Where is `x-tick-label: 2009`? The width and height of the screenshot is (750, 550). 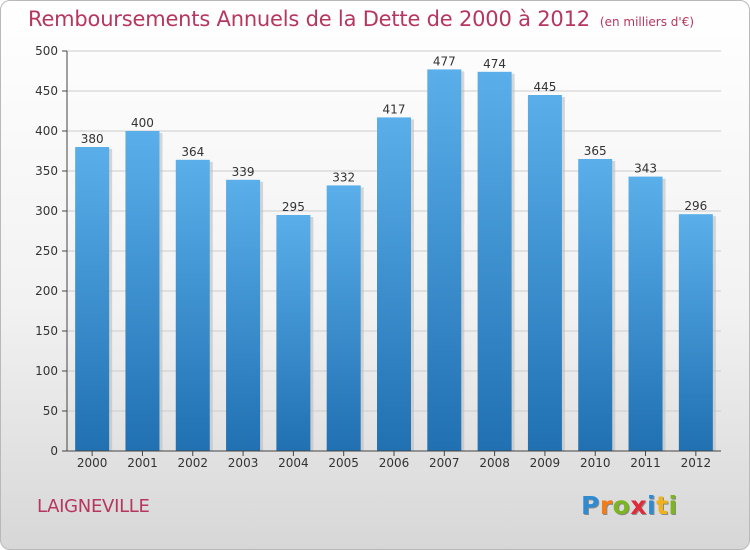 x-tick-label: 2009 is located at coordinates (545, 463).